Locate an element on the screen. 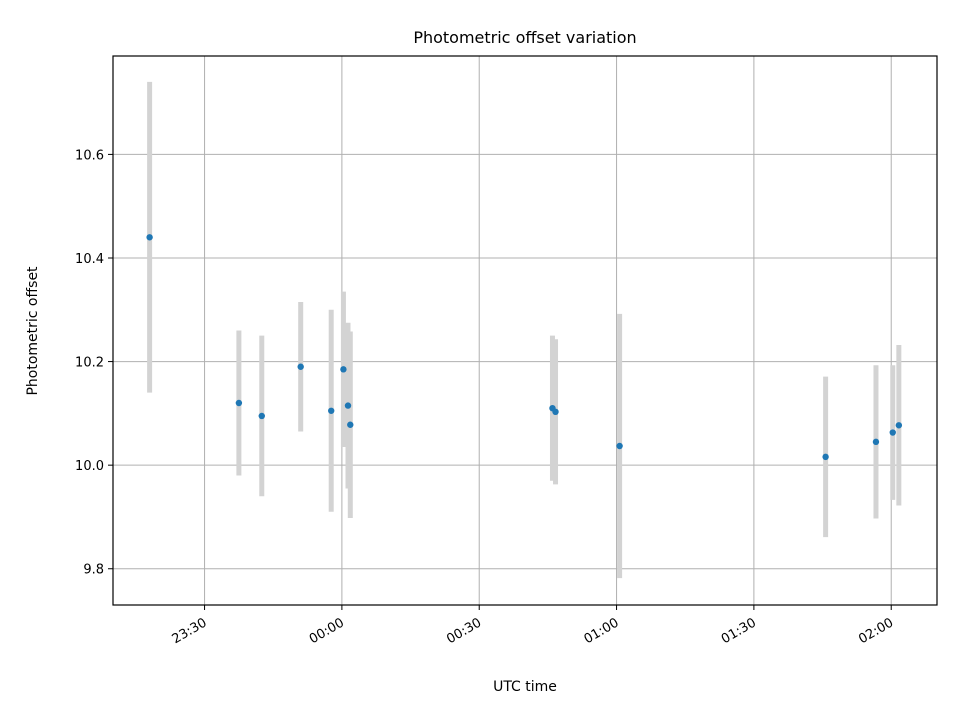  x-axis-label: UTC time is located at coordinates (525, 687).